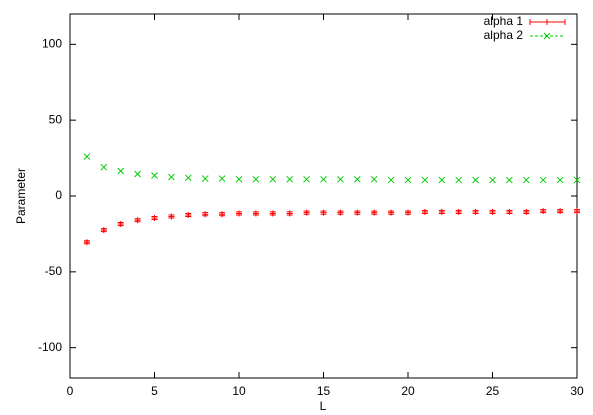 The width and height of the screenshot is (593, 415). I want to click on x-tick-label: 20, so click(408, 391).